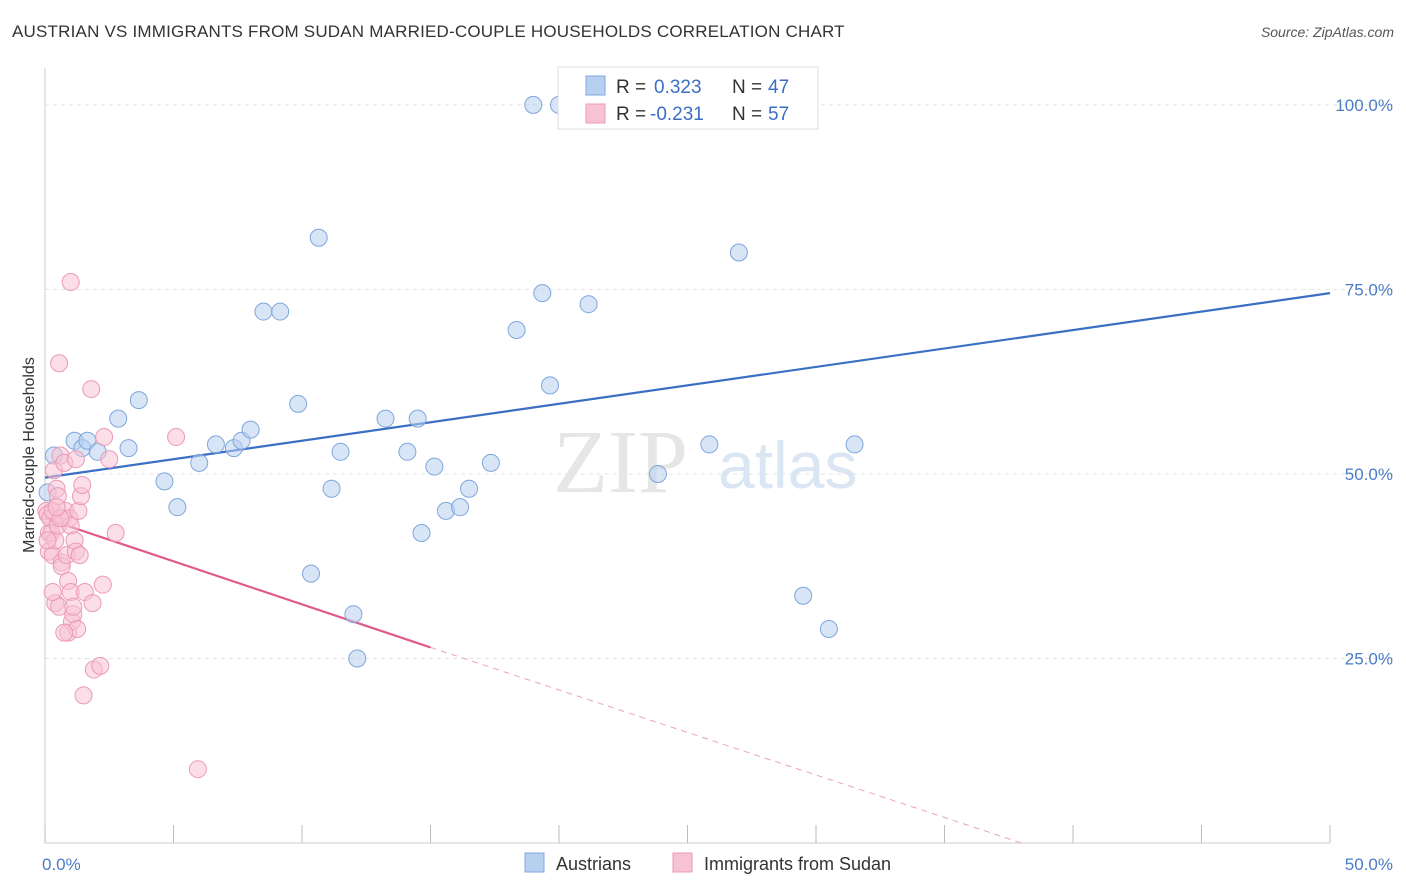 Image resolution: width=1406 pixels, height=892 pixels. What do you see at coordinates (593, 864) in the screenshot?
I see `bottom-legend-label-austrians: Austrians` at bounding box center [593, 864].